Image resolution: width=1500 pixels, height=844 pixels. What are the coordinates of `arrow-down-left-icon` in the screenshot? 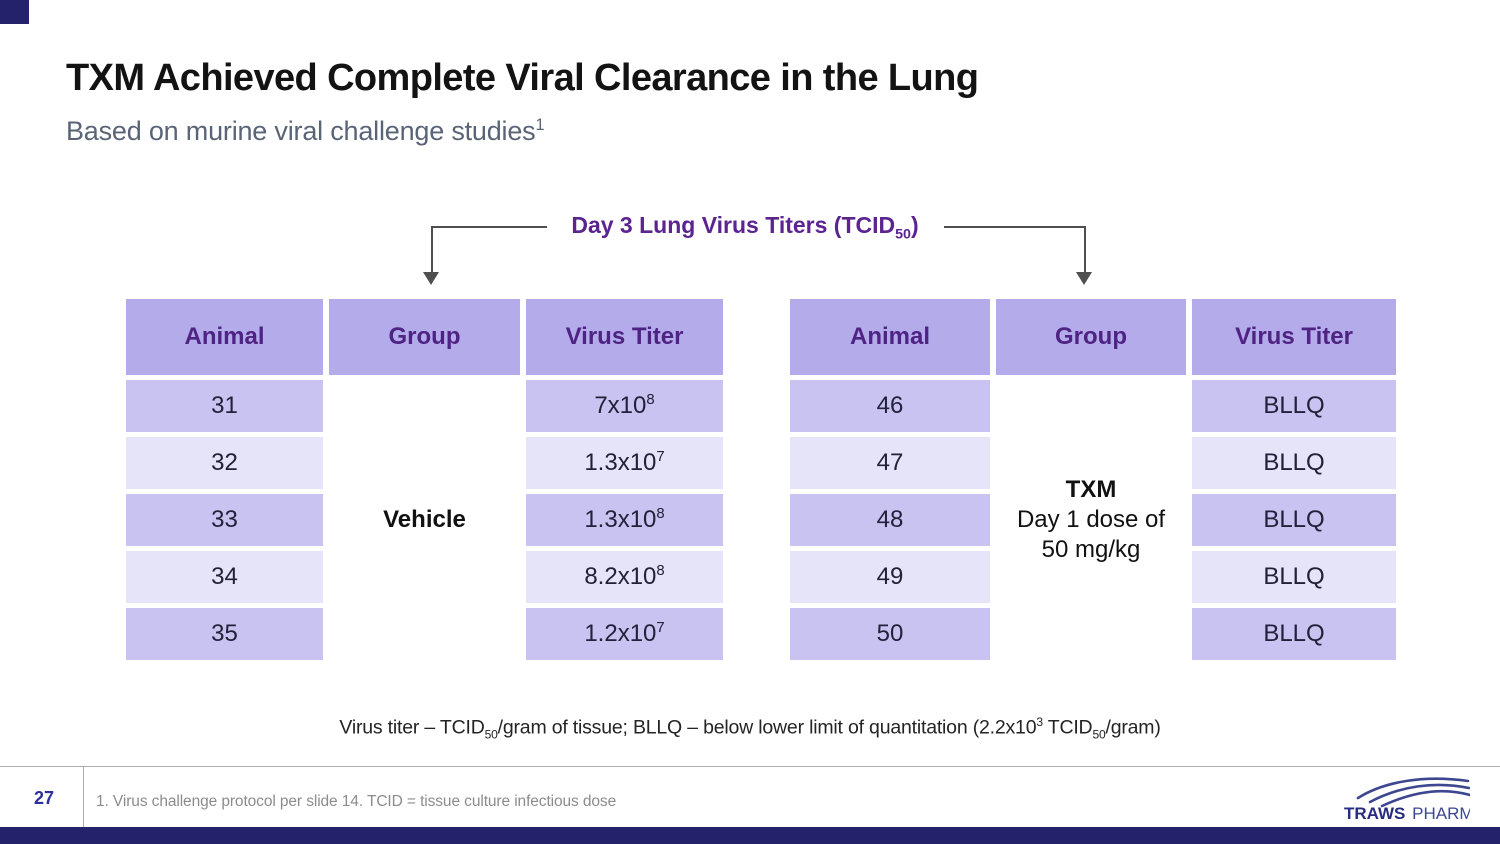 It's located at (431, 278).